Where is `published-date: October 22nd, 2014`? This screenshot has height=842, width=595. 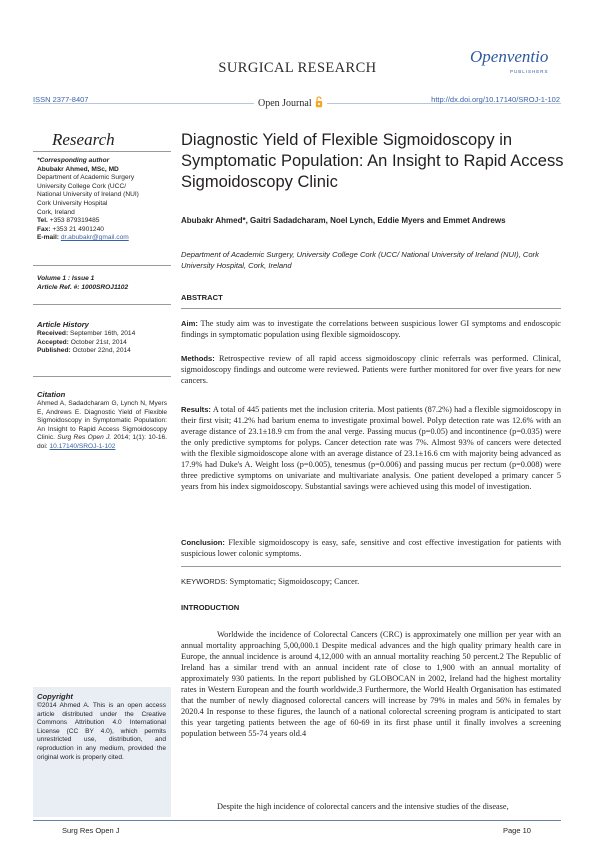
published-date: October 22nd, 2014 is located at coordinates (101, 351).